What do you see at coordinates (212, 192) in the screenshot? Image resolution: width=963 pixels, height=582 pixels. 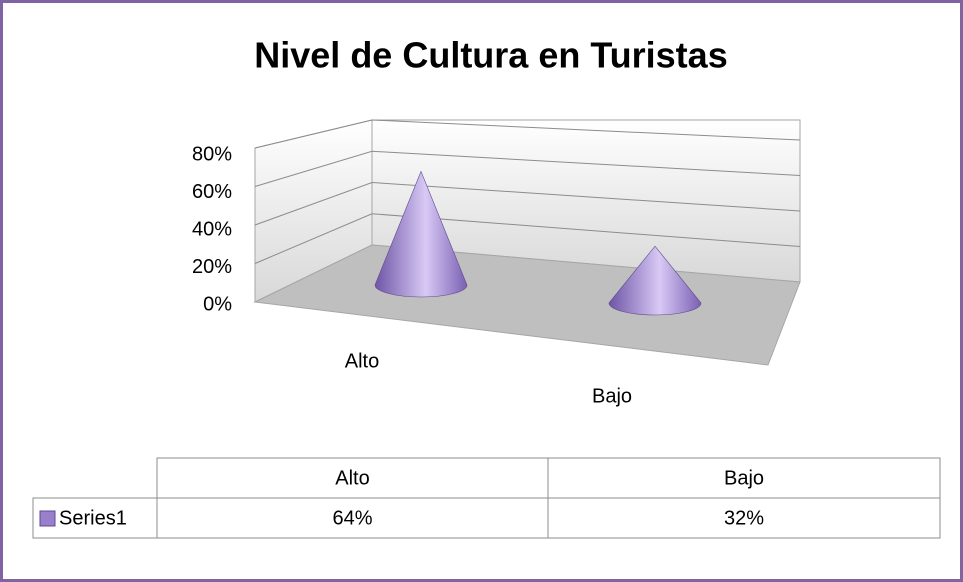 I see `y-tick-label: 60%` at bounding box center [212, 192].